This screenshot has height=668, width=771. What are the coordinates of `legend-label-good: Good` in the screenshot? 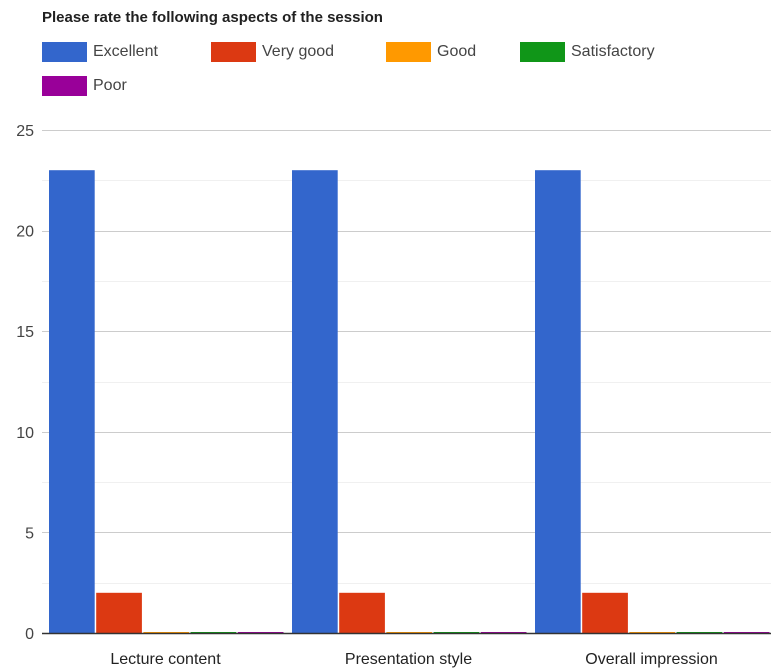 It's located at (457, 51).